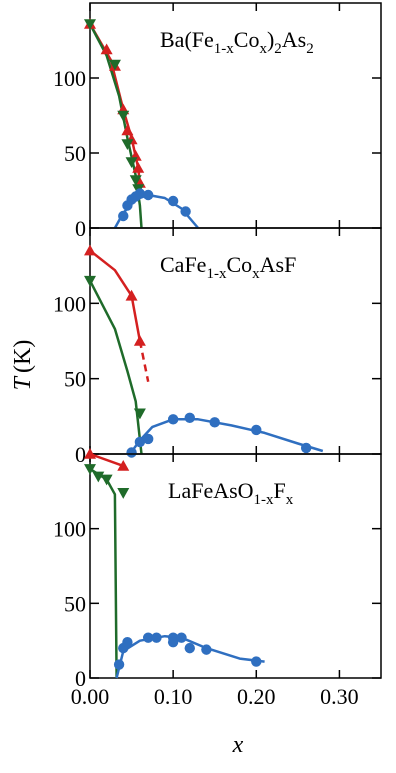  I want to click on title-text: As, so click(294, 39).